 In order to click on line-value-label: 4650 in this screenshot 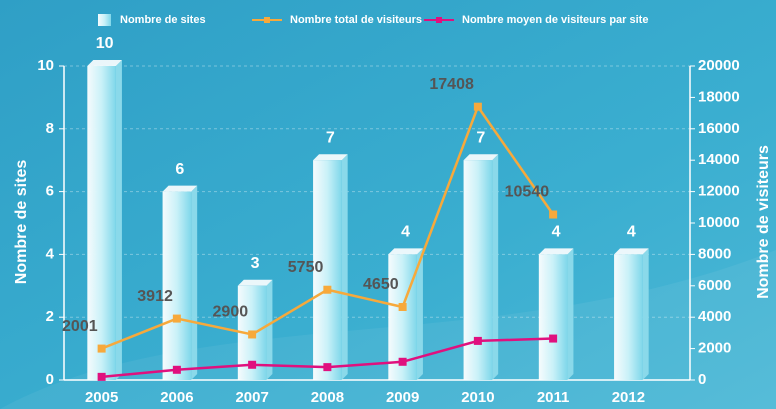, I will do `click(381, 284)`.